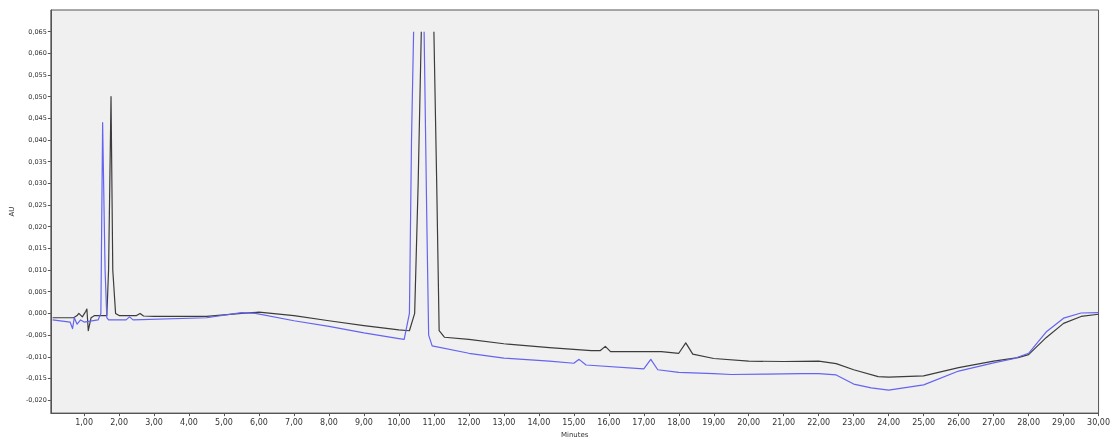 The image size is (1113, 443). Describe the element at coordinates (189, 422) in the screenshot. I see `x-tick-label: 4,00` at that location.